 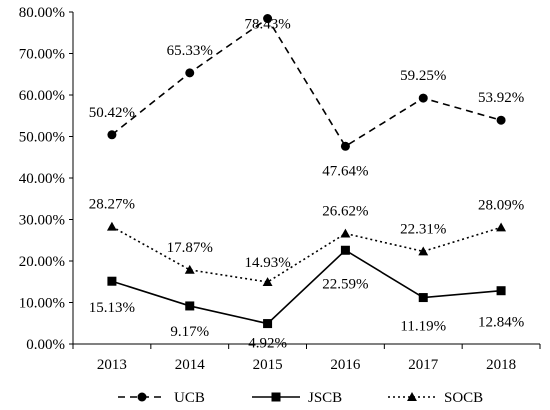 I want to click on legend-label-ucb: UCB, so click(x=189, y=398).